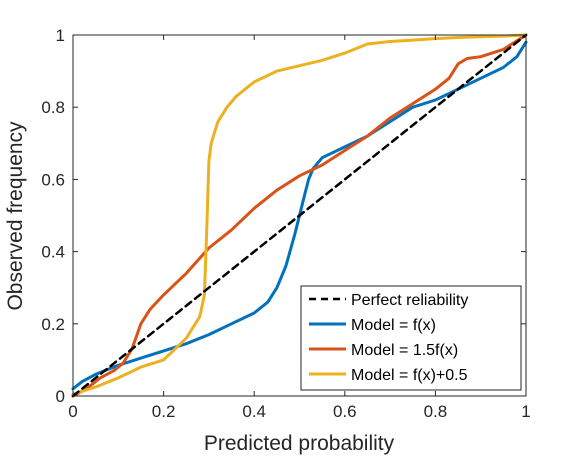 Image resolution: width=581 pixels, height=459 pixels. Describe the element at coordinates (254, 411) in the screenshot. I see `x-tick-label: 0.4` at that location.